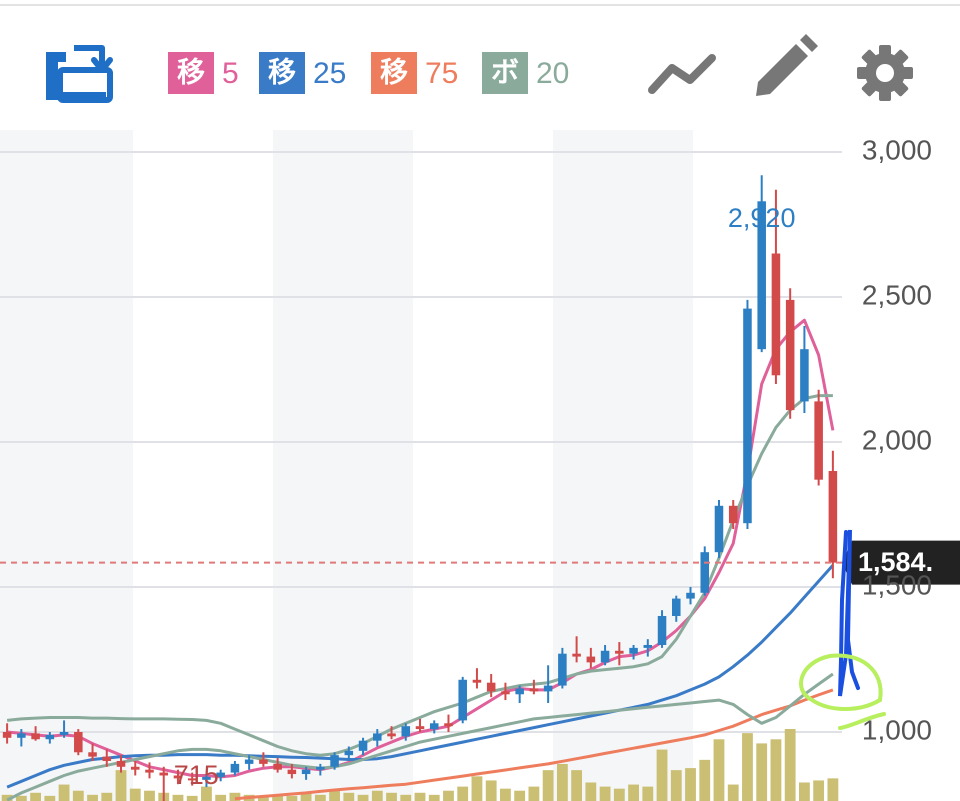 The height and width of the screenshot is (801, 960). Describe the element at coordinates (329, 73) in the screenshot. I see `legend-label: 25` at that location.